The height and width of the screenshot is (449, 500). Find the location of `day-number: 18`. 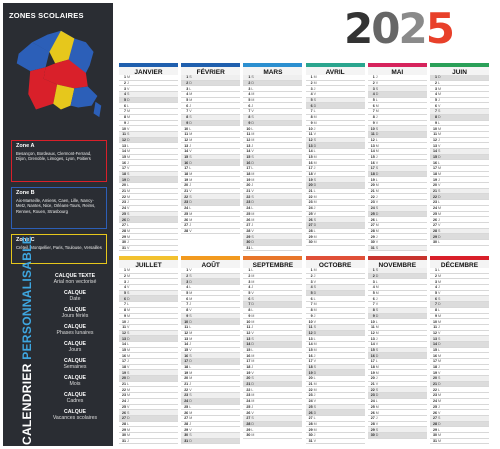

day-number: 18 is located at coordinates (372, 367).